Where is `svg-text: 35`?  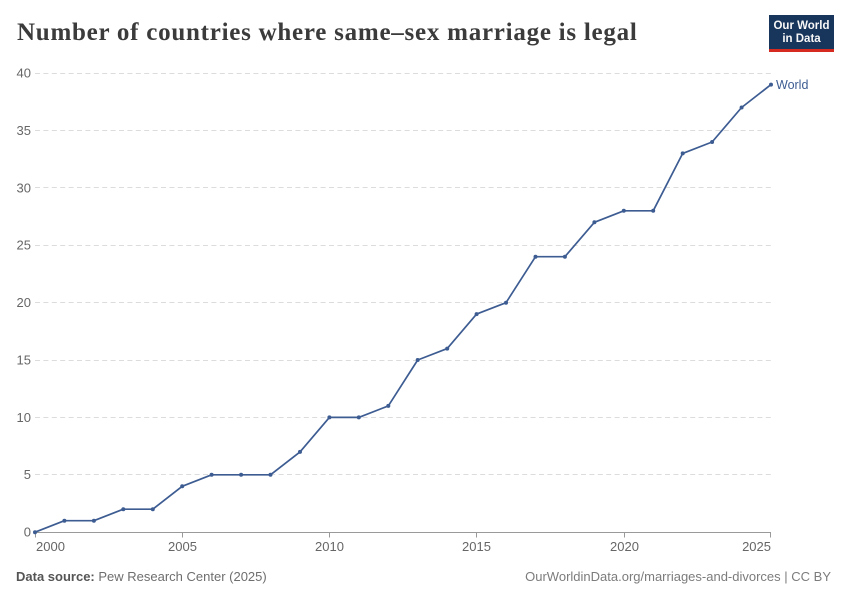 svg-text: 35 is located at coordinates (24, 130).